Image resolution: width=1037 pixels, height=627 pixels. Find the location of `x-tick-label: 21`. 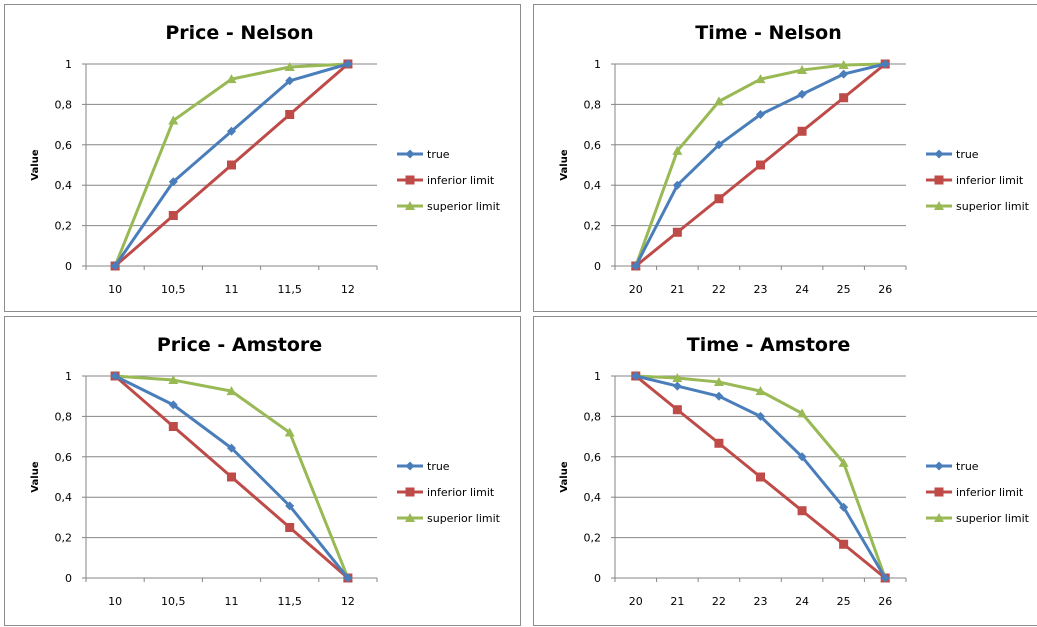

x-tick-label: 21 is located at coordinates (677, 289).